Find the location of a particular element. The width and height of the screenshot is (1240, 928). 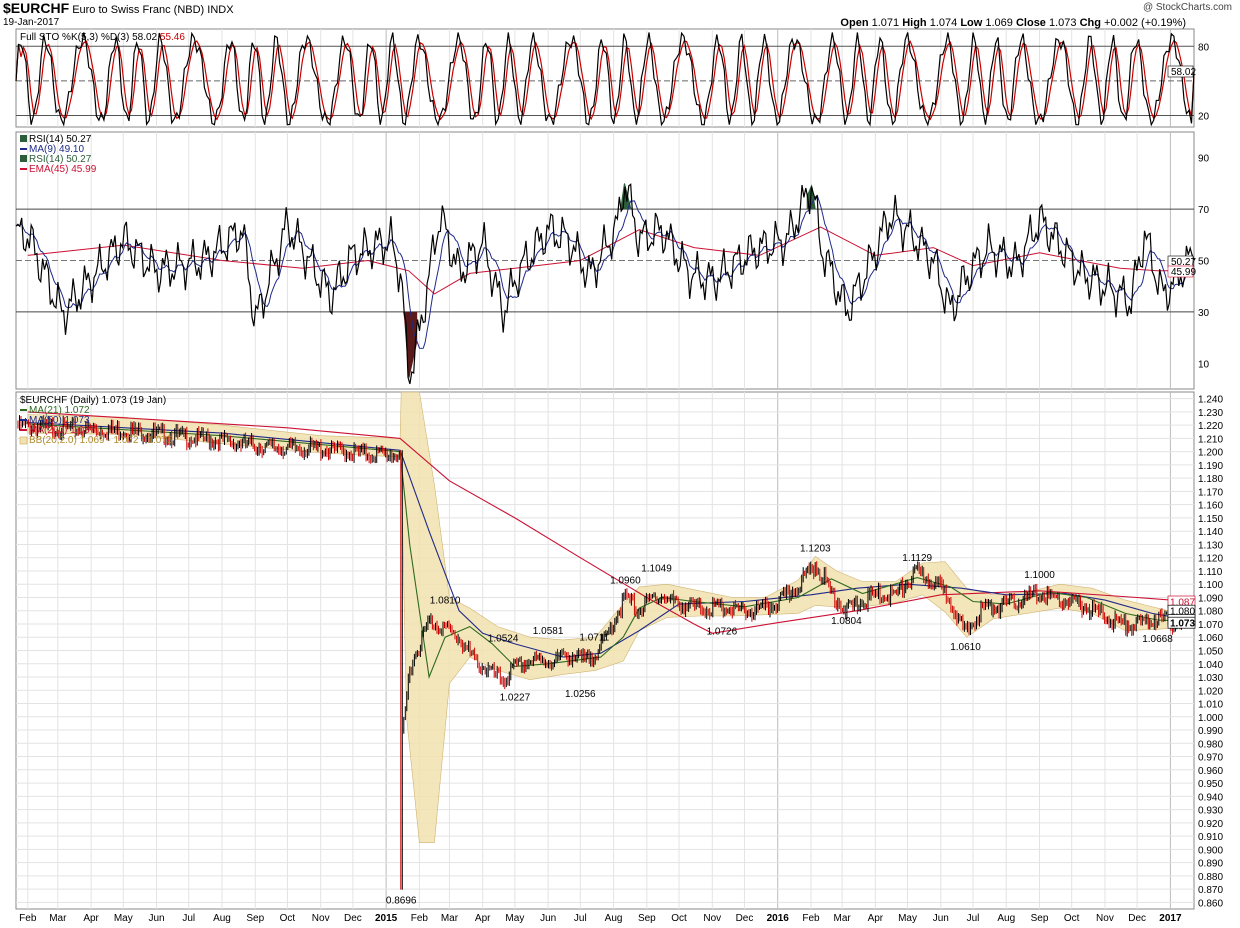

price-y-tick: 0.920 is located at coordinates (1210, 824).